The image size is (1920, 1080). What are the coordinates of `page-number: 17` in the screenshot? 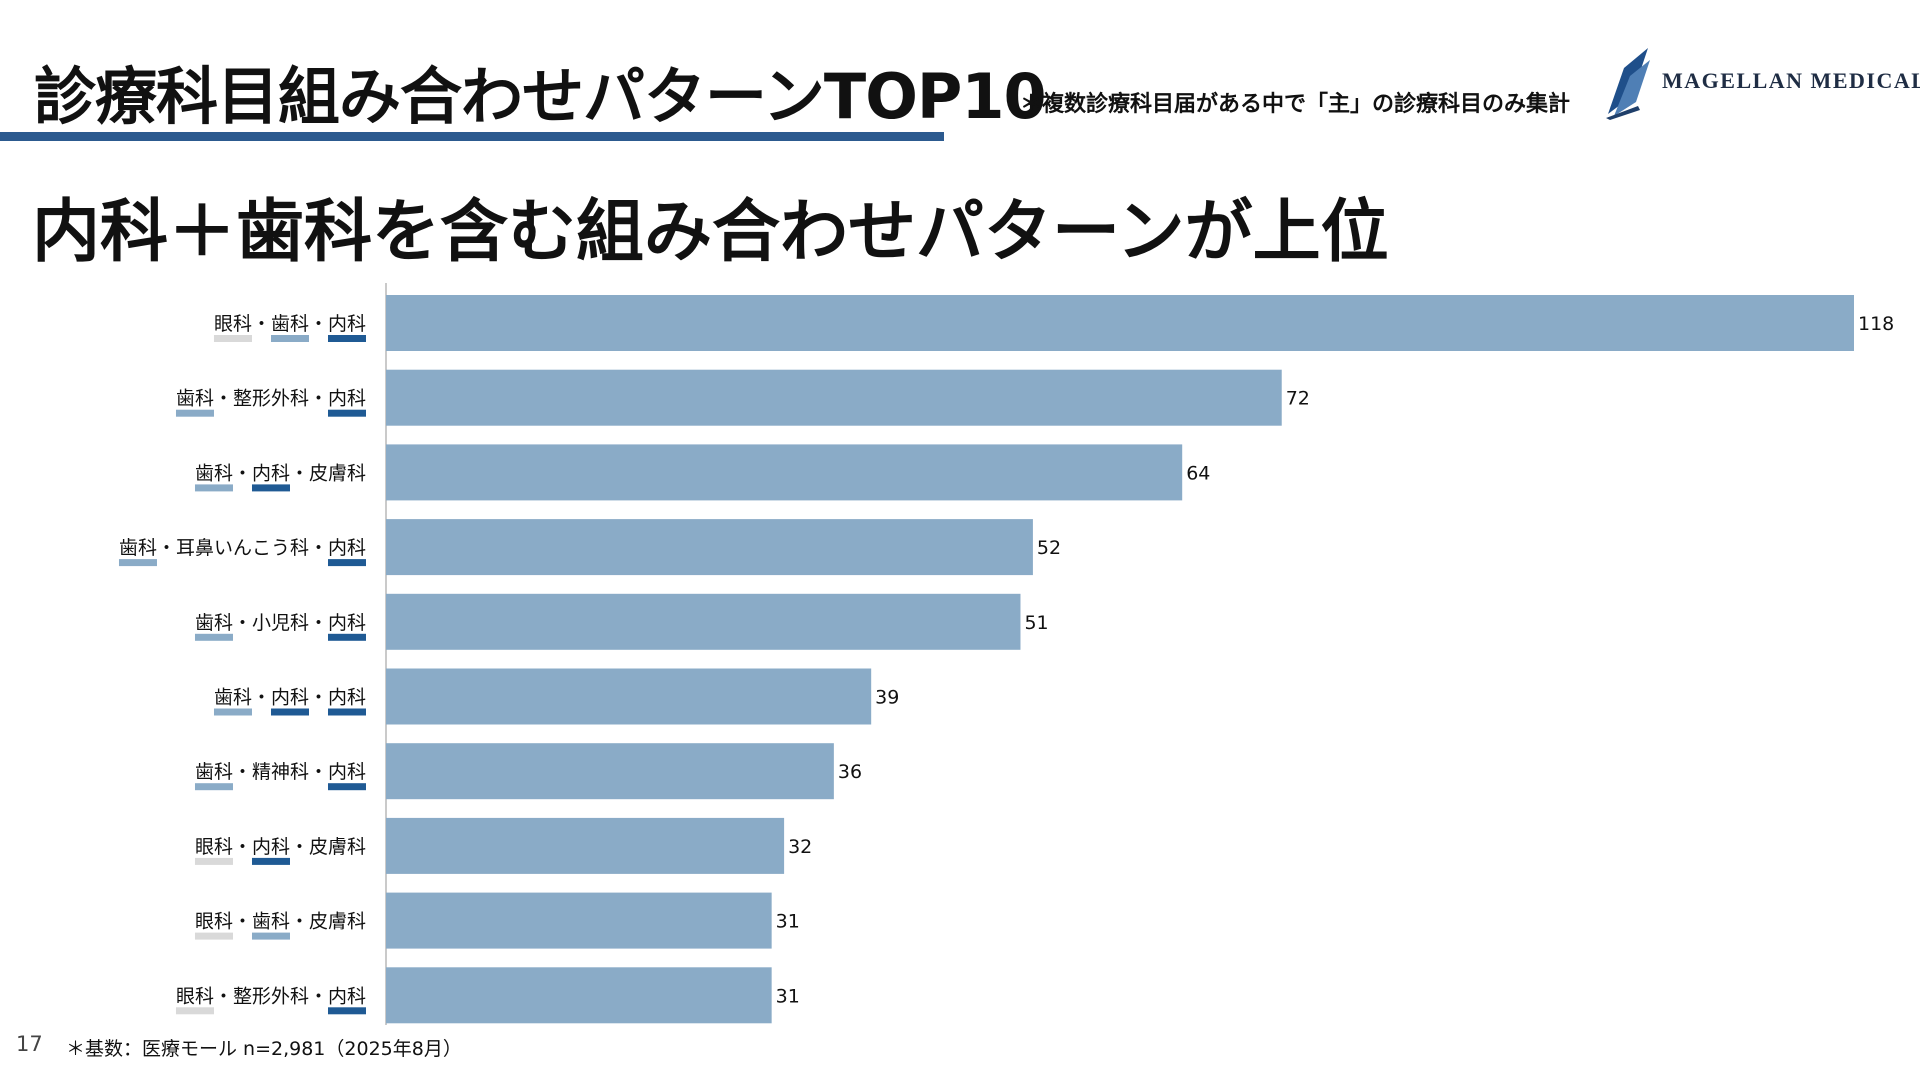 It's located at (29, 1044).